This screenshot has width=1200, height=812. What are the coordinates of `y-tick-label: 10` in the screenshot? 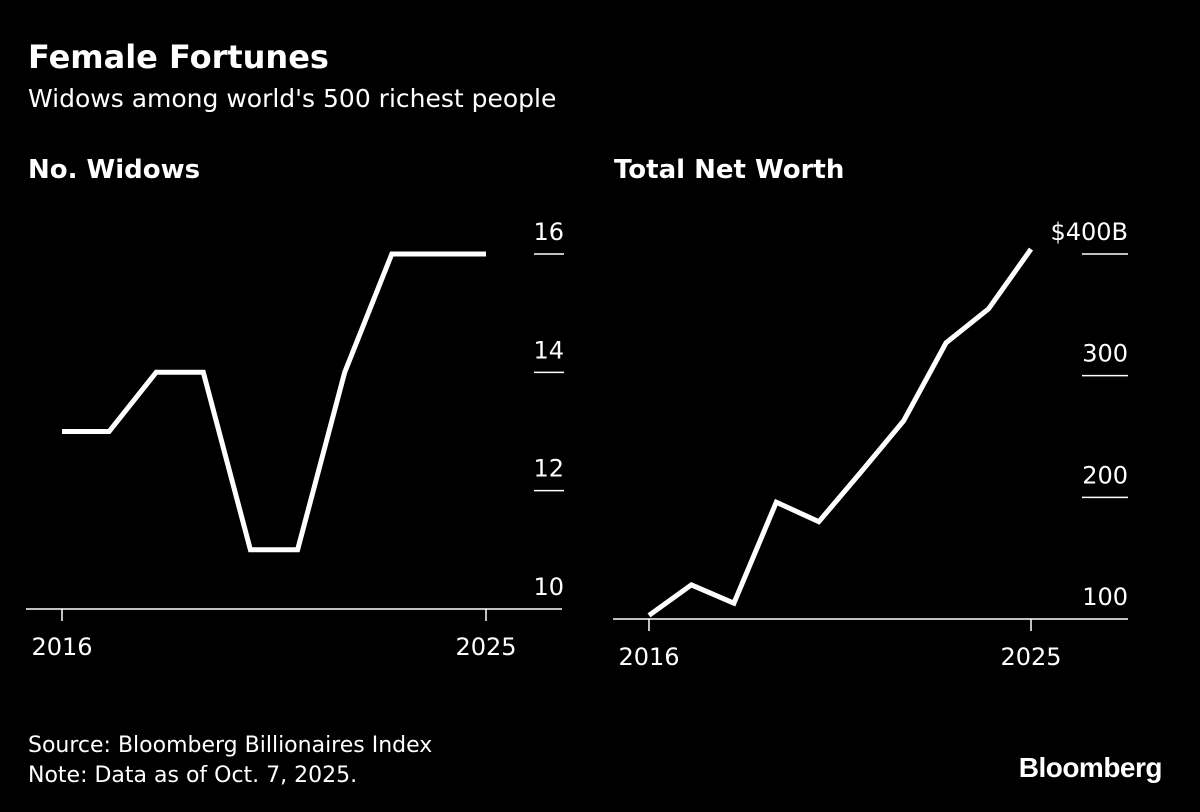 It's located at (548, 587).